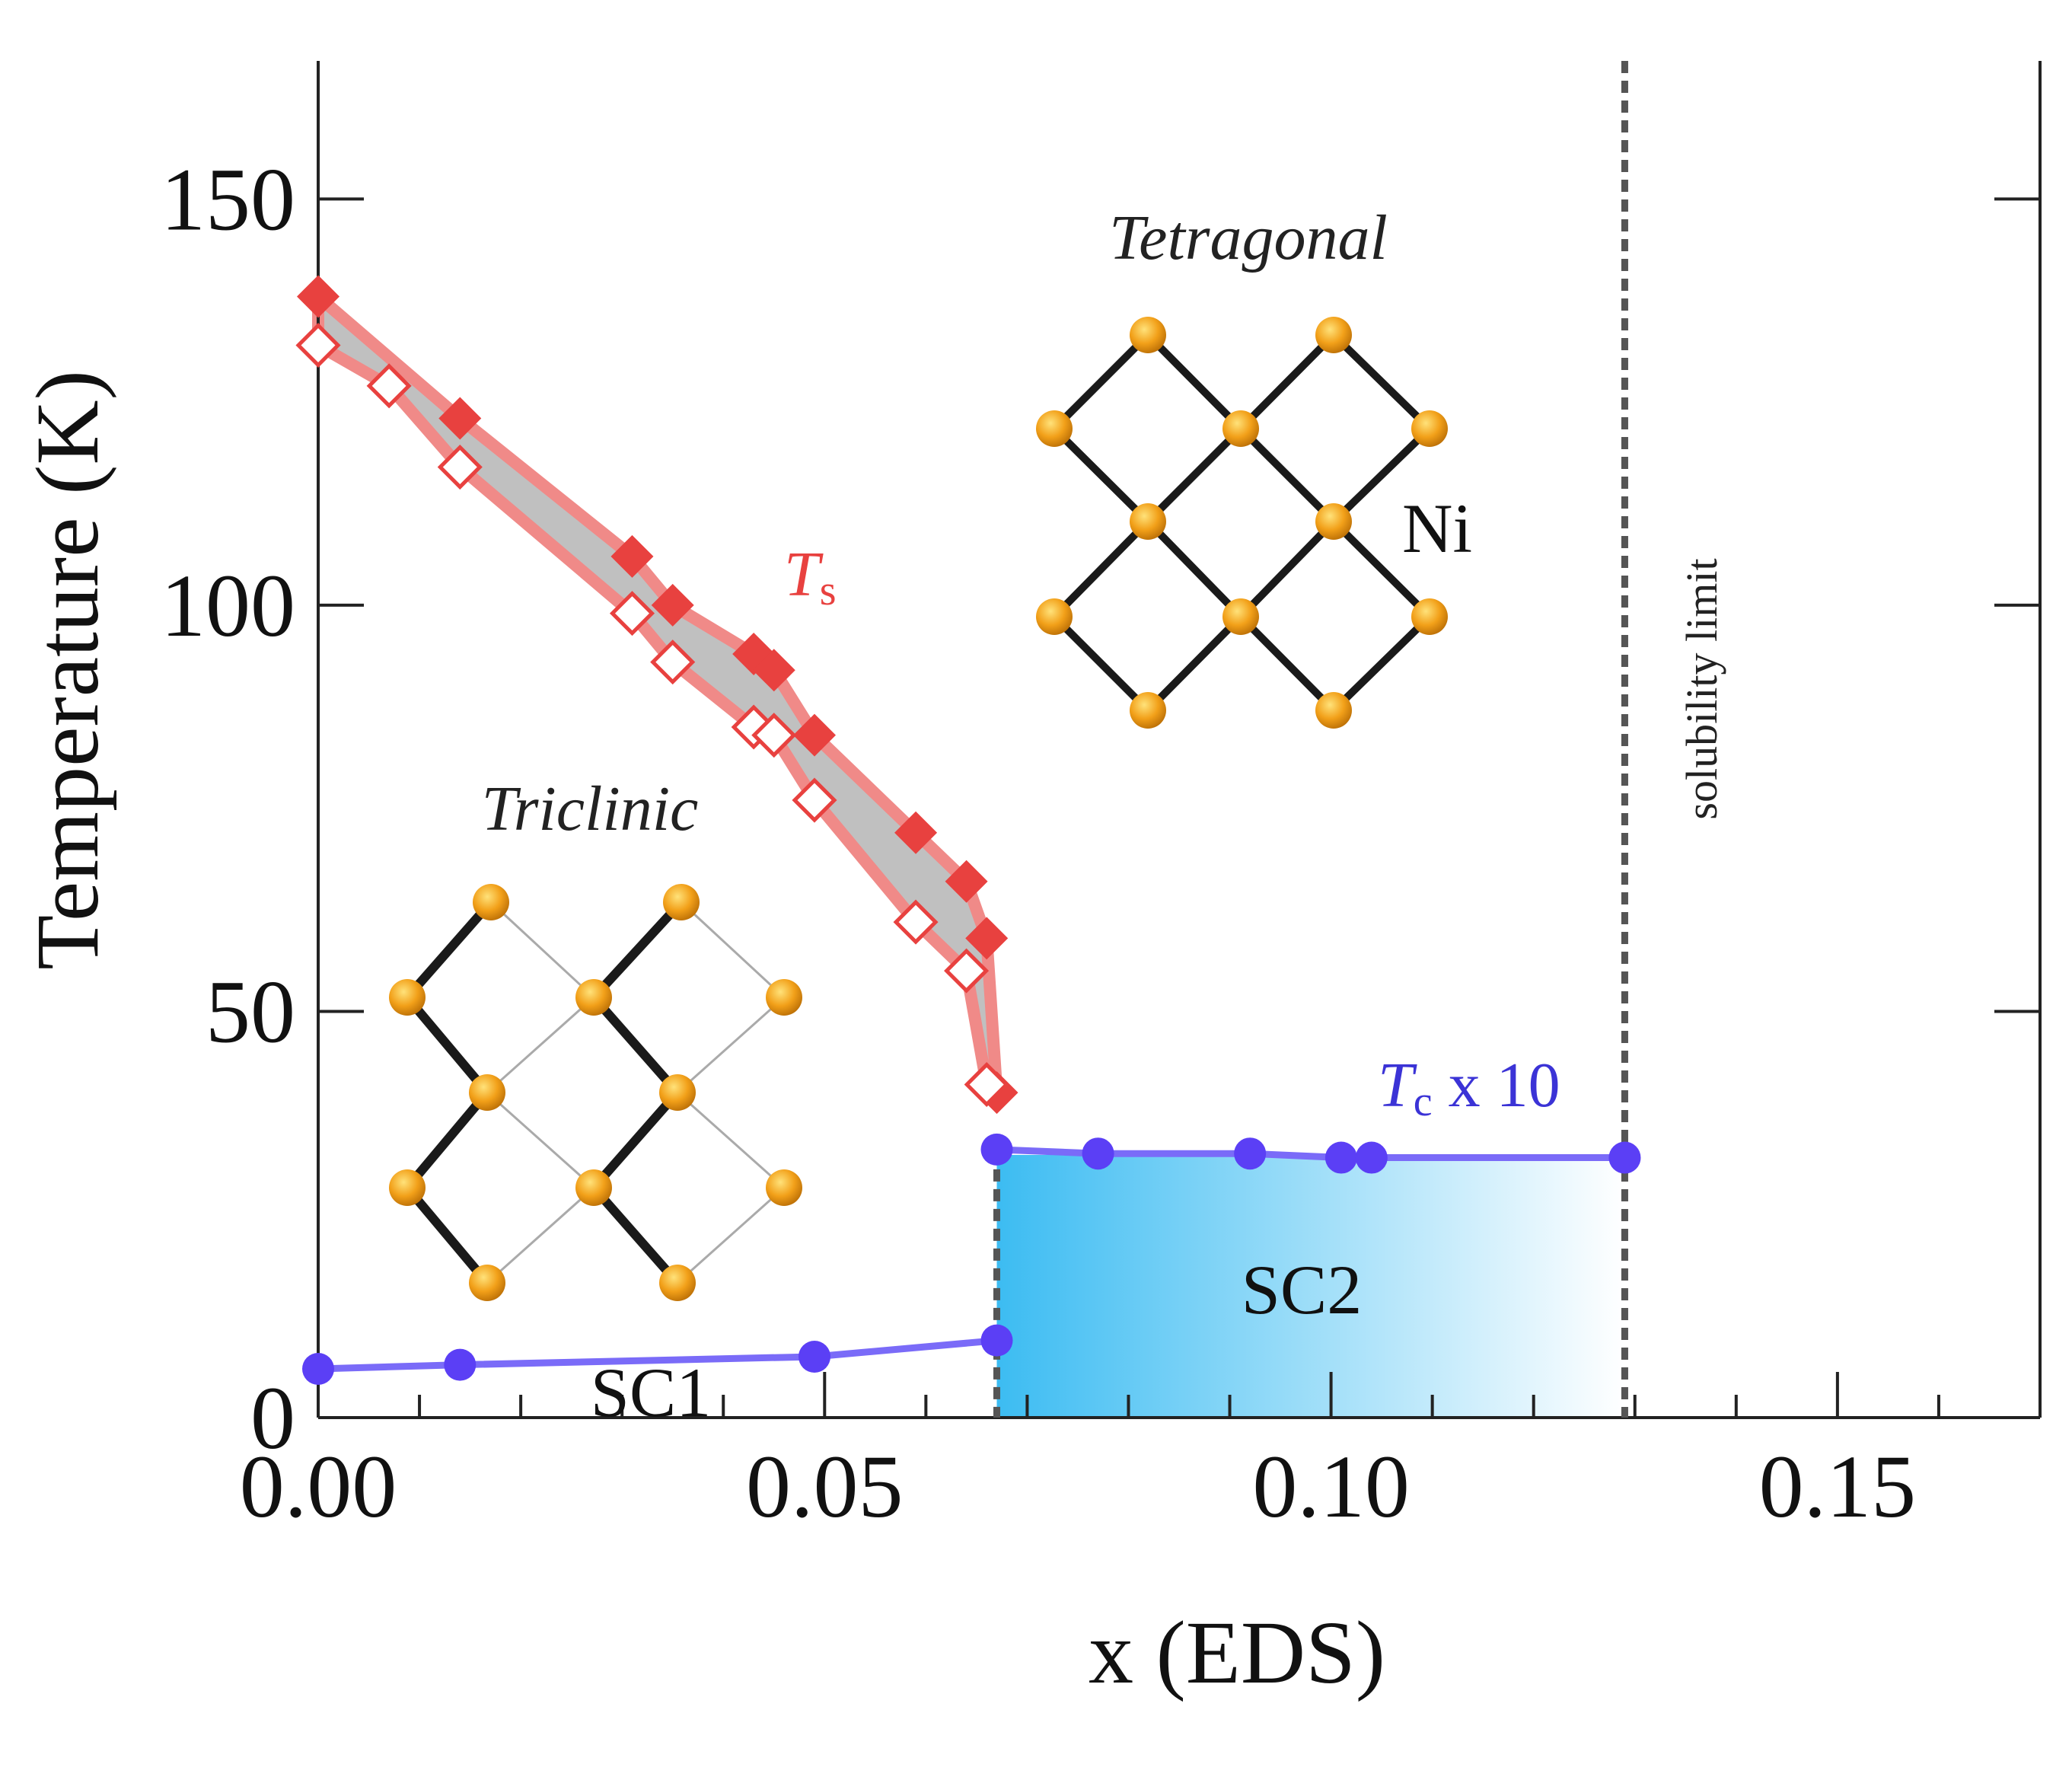  What do you see at coordinates (590, 809) in the screenshot?
I see `triclinic-label: Triclinic` at bounding box center [590, 809].